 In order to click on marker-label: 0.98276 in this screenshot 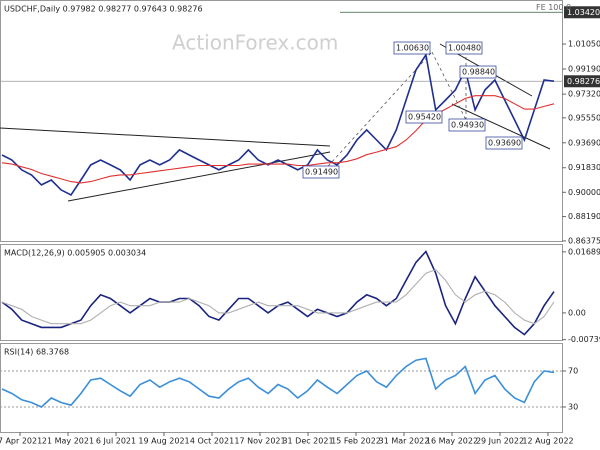, I will do `click(583, 81)`.